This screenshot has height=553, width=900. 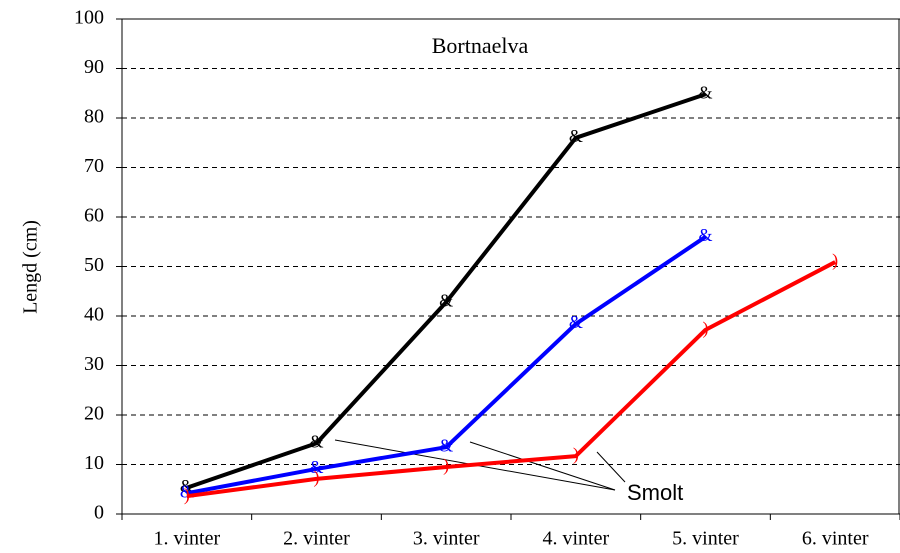 What do you see at coordinates (99, 513) in the screenshot?
I see `y-tick-label: 0` at bounding box center [99, 513].